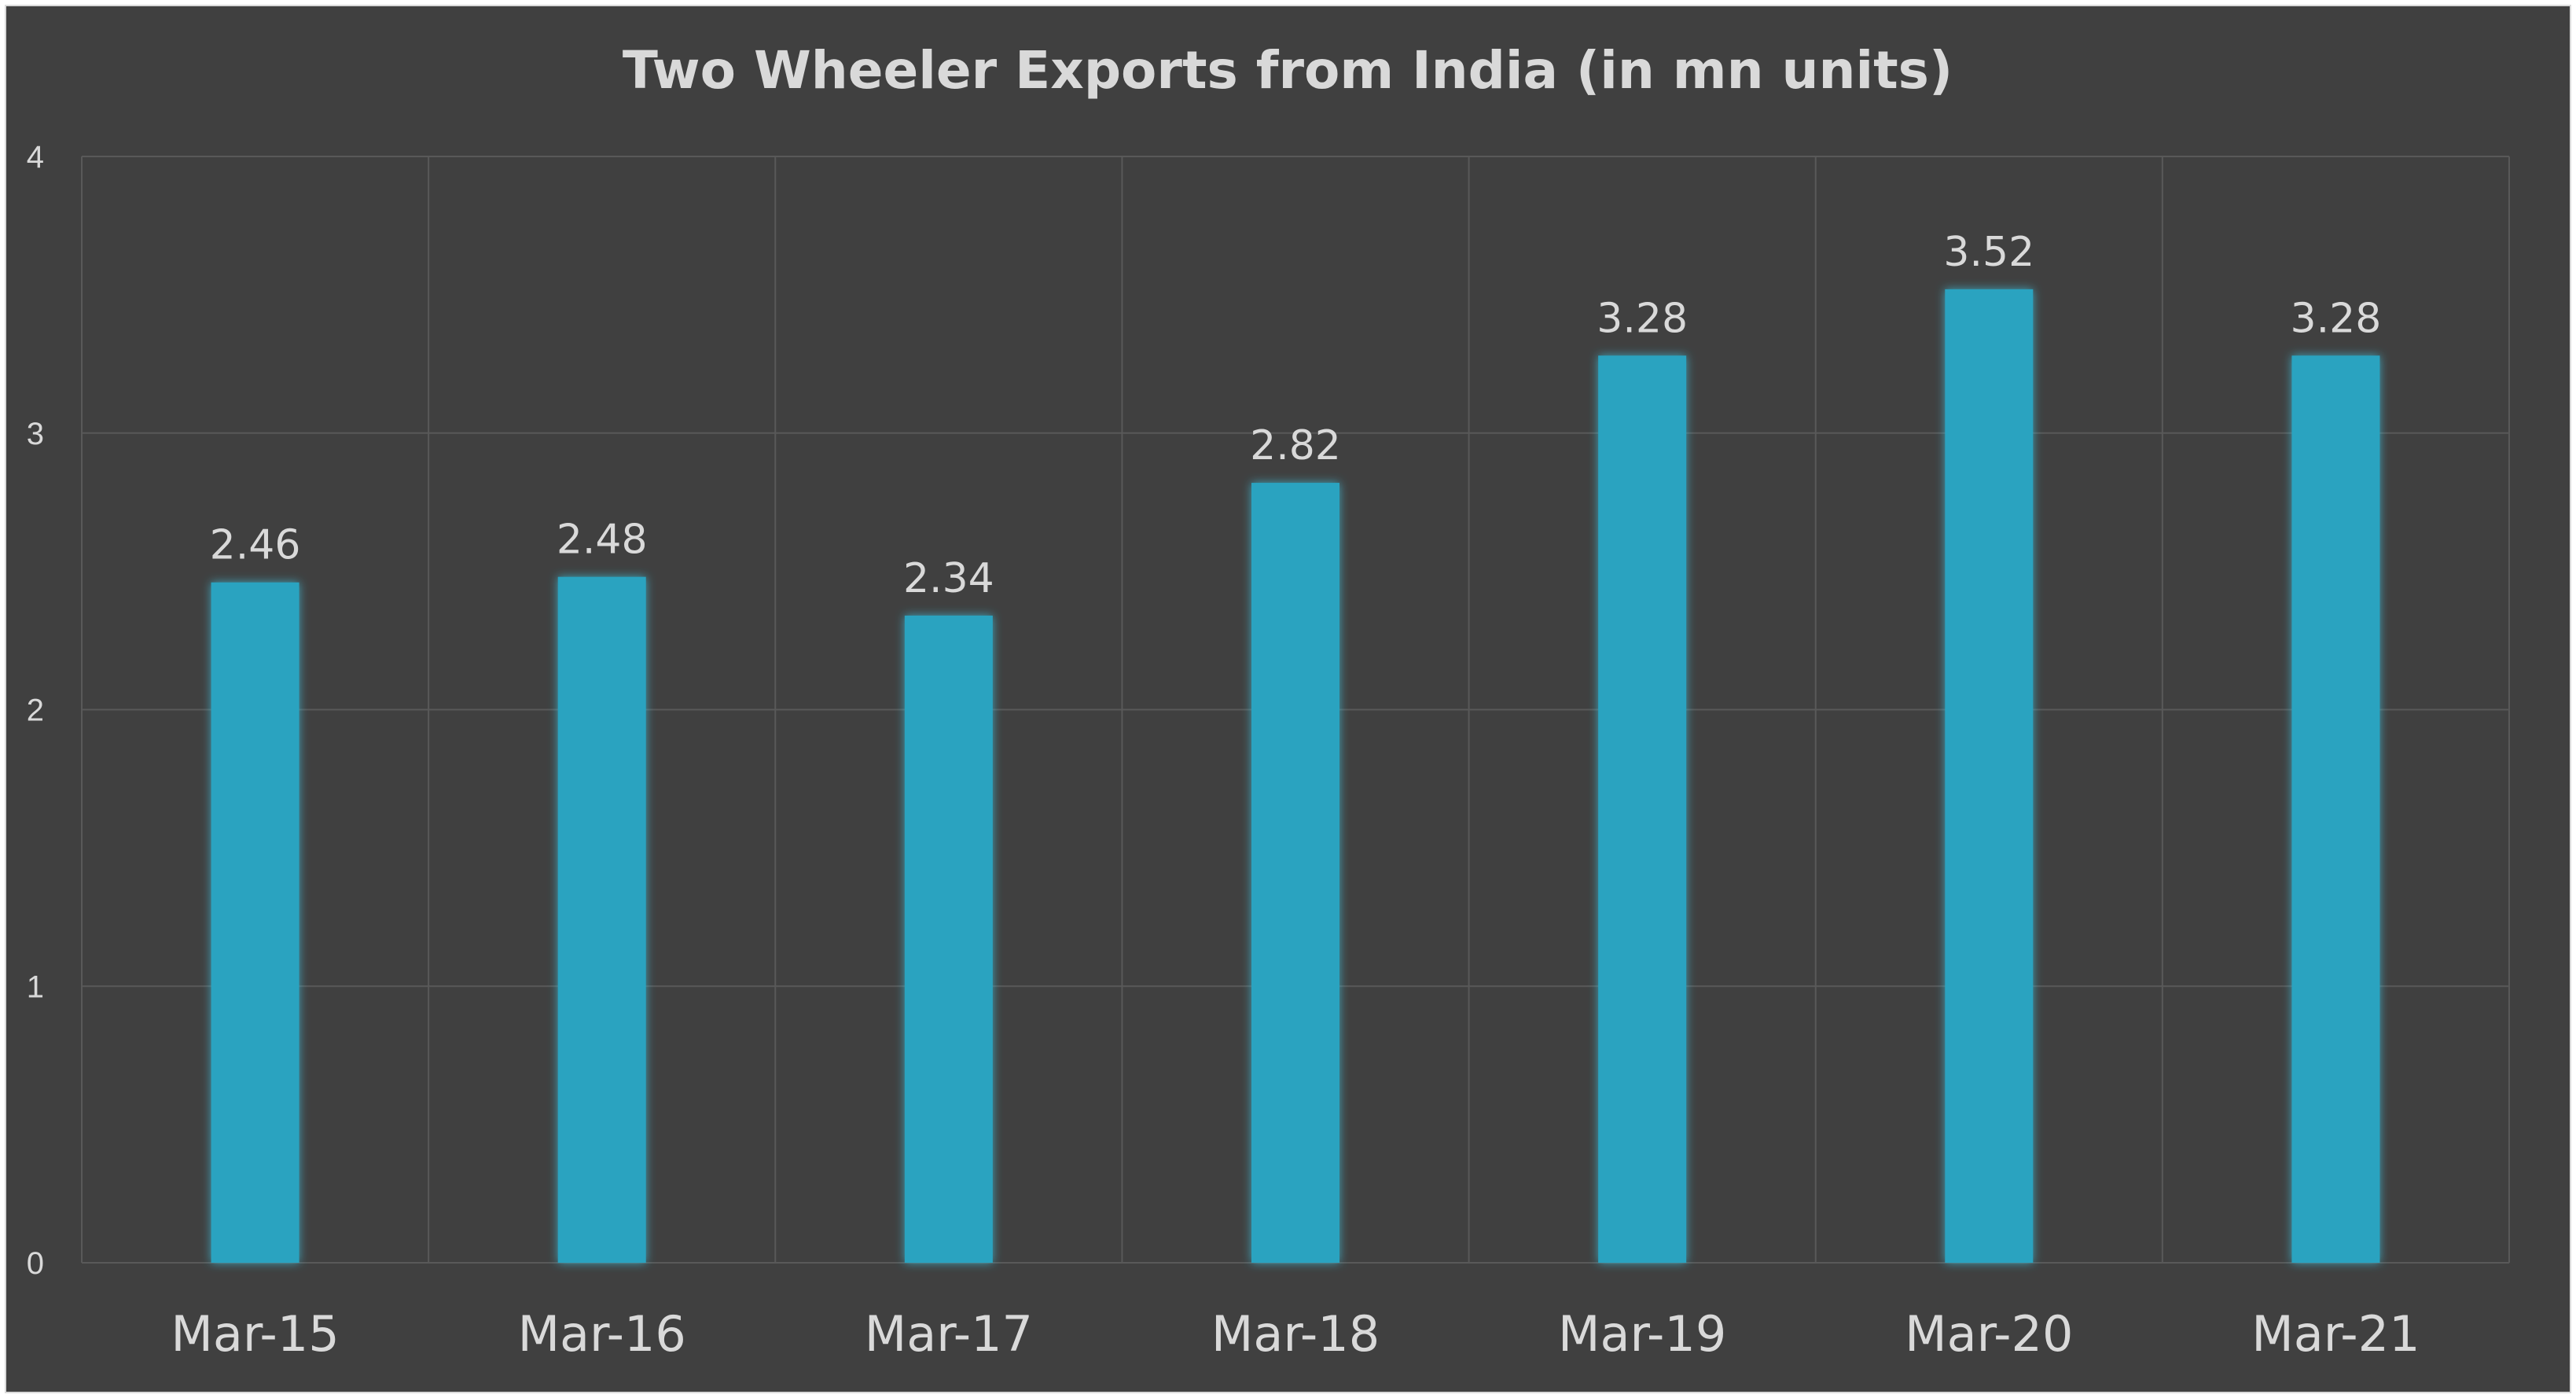 The image size is (2576, 1398). I want to click on y-tick-label: 0, so click(35, 1263).